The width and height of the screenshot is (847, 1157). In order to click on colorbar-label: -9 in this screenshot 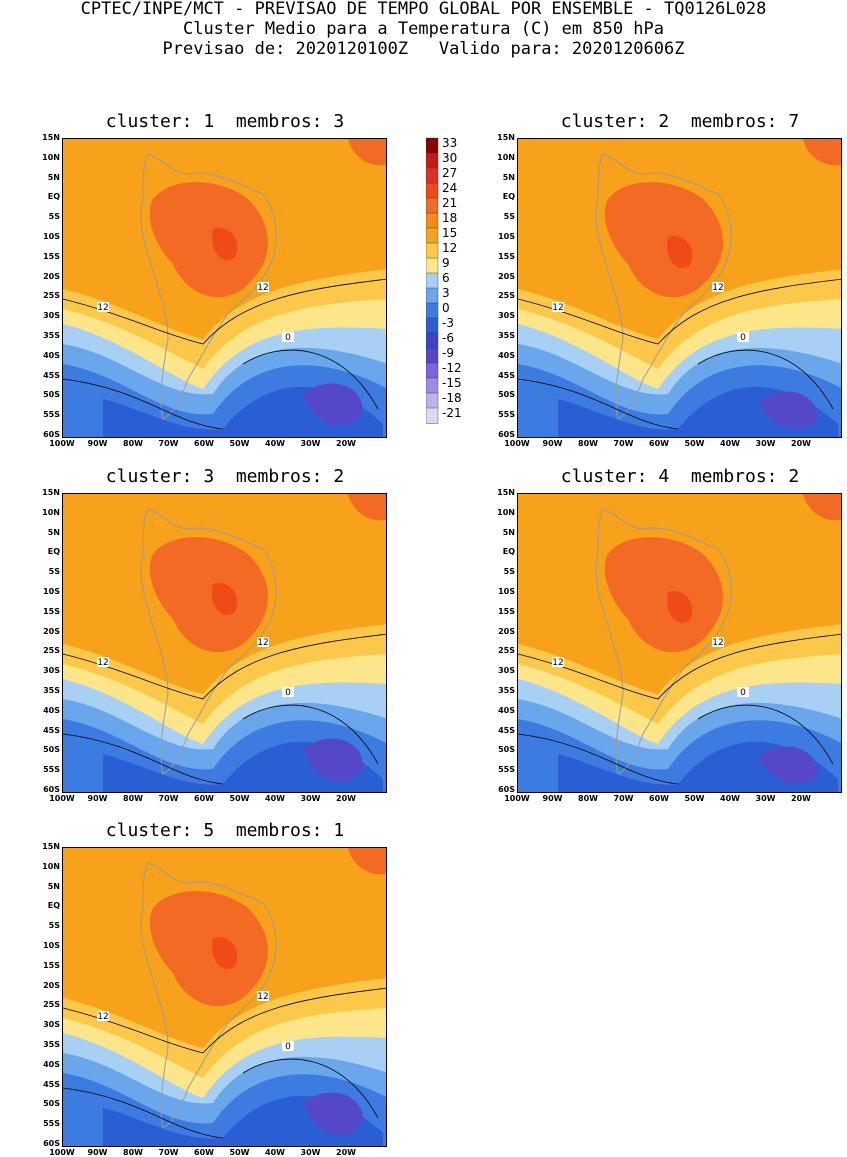, I will do `click(448, 353)`.